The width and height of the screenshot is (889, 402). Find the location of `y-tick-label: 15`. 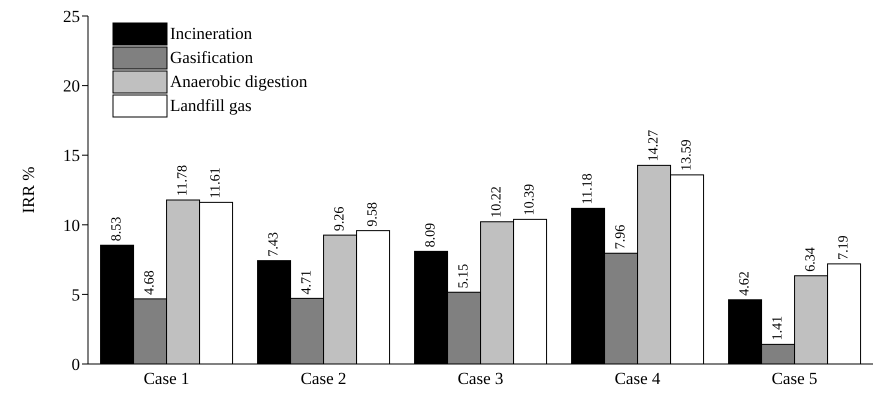

y-tick-label: 15 is located at coordinates (71, 156).